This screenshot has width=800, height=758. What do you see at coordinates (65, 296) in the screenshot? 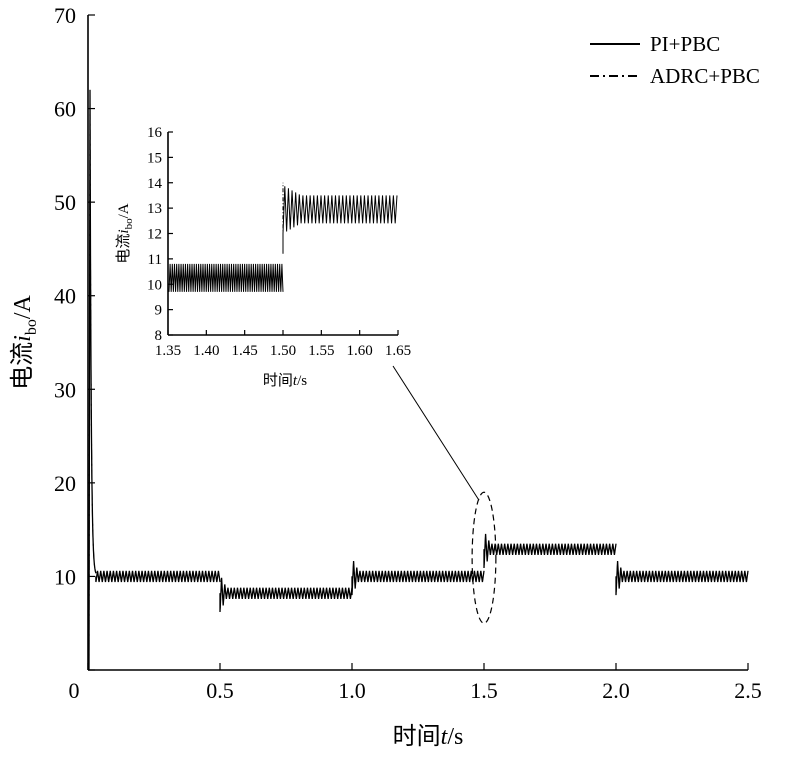
I see `y-tick-label: 40` at bounding box center [65, 296].